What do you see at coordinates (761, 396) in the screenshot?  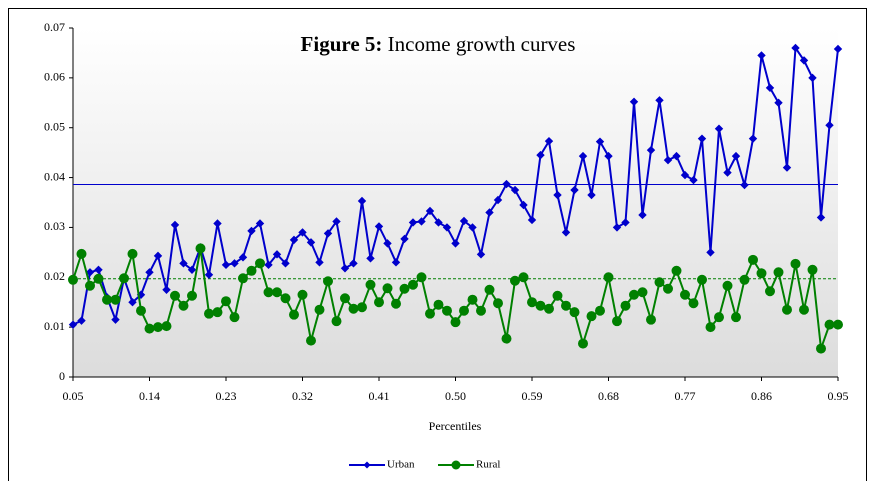 I see `x-tick-label: 0.86` at bounding box center [761, 396].